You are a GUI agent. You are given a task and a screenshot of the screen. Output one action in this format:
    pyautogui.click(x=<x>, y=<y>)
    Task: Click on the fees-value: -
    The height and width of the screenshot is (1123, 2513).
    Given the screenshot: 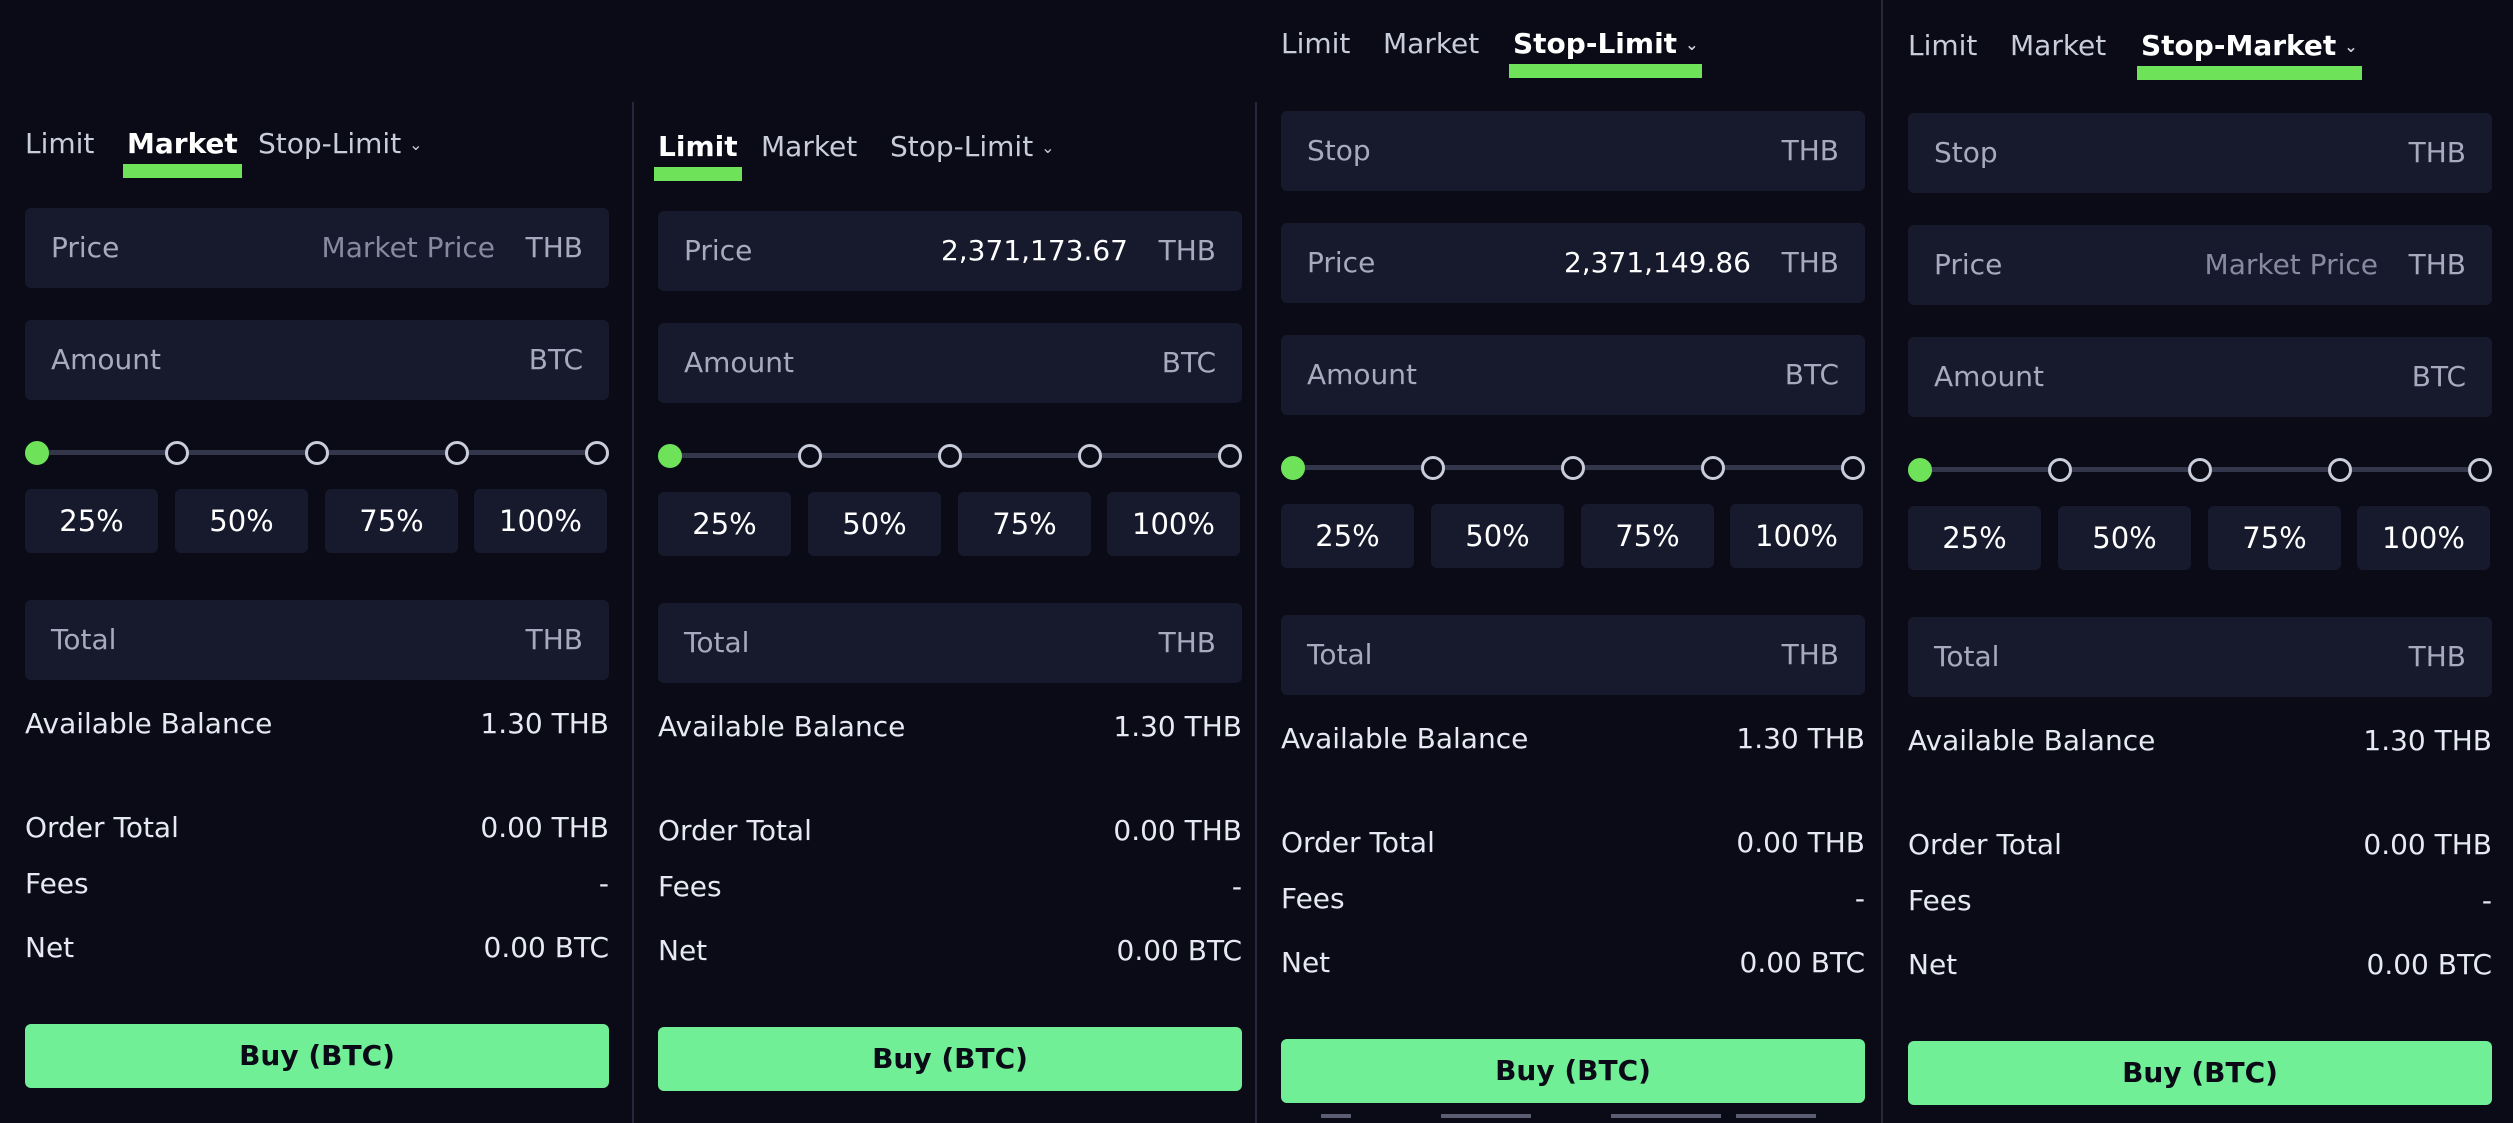 What is the action you would take?
    pyautogui.click(x=603, y=883)
    